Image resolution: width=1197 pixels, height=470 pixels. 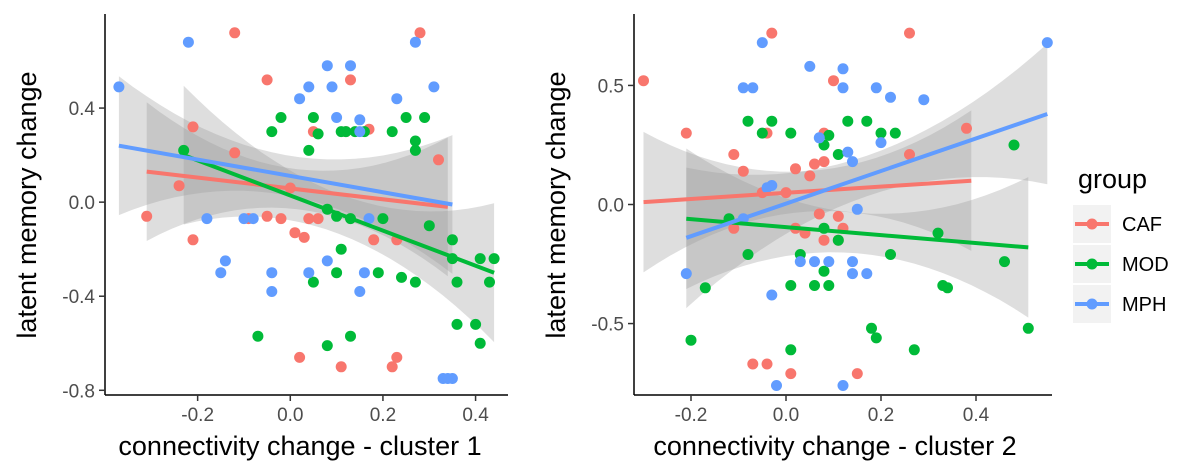 I want to click on y-axis-title: latent memory change, so click(x=27, y=204).